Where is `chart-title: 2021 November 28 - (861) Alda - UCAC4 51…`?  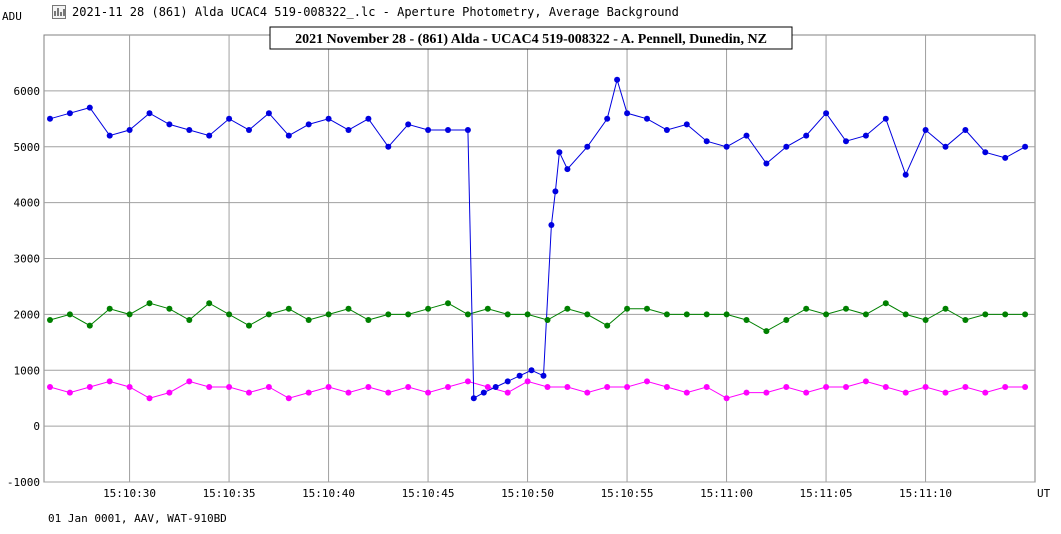
chart-title: 2021 November 28 - (861) Alda - UCAC4 51… is located at coordinates (531, 39).